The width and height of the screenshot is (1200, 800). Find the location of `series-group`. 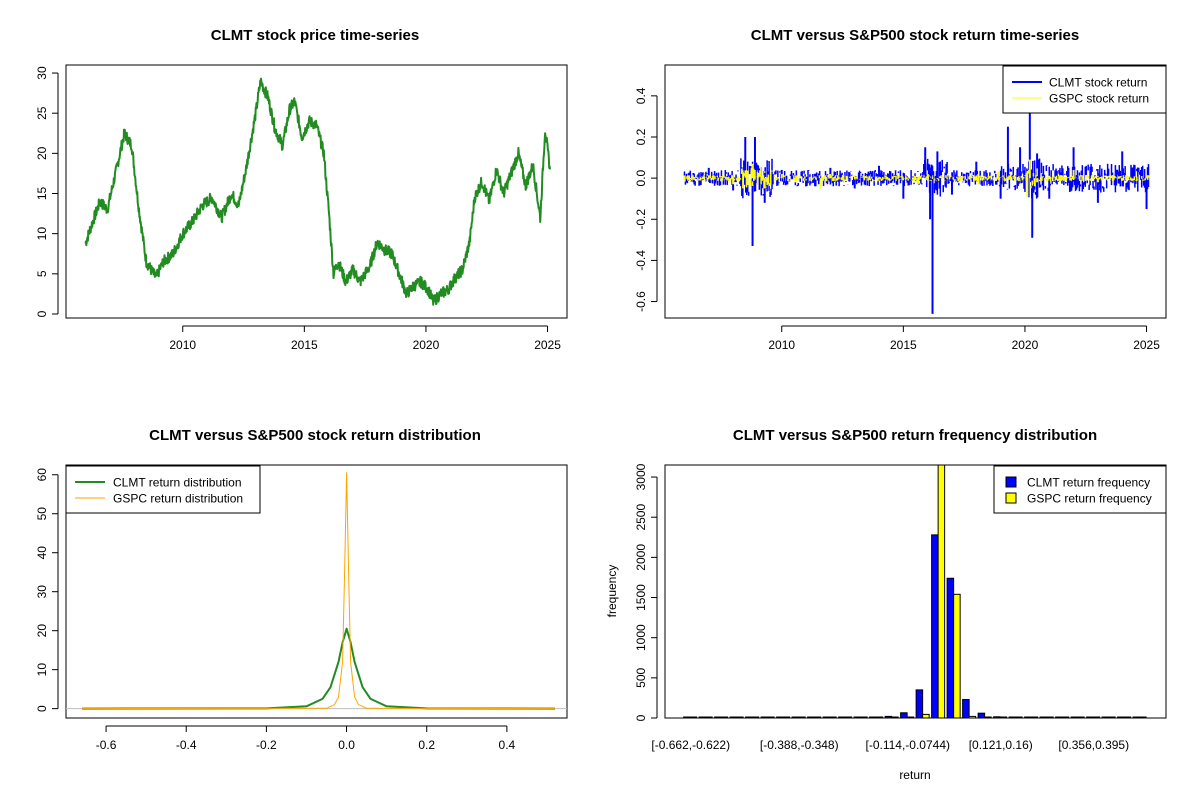

series-group is located at coordinates (318, 591).